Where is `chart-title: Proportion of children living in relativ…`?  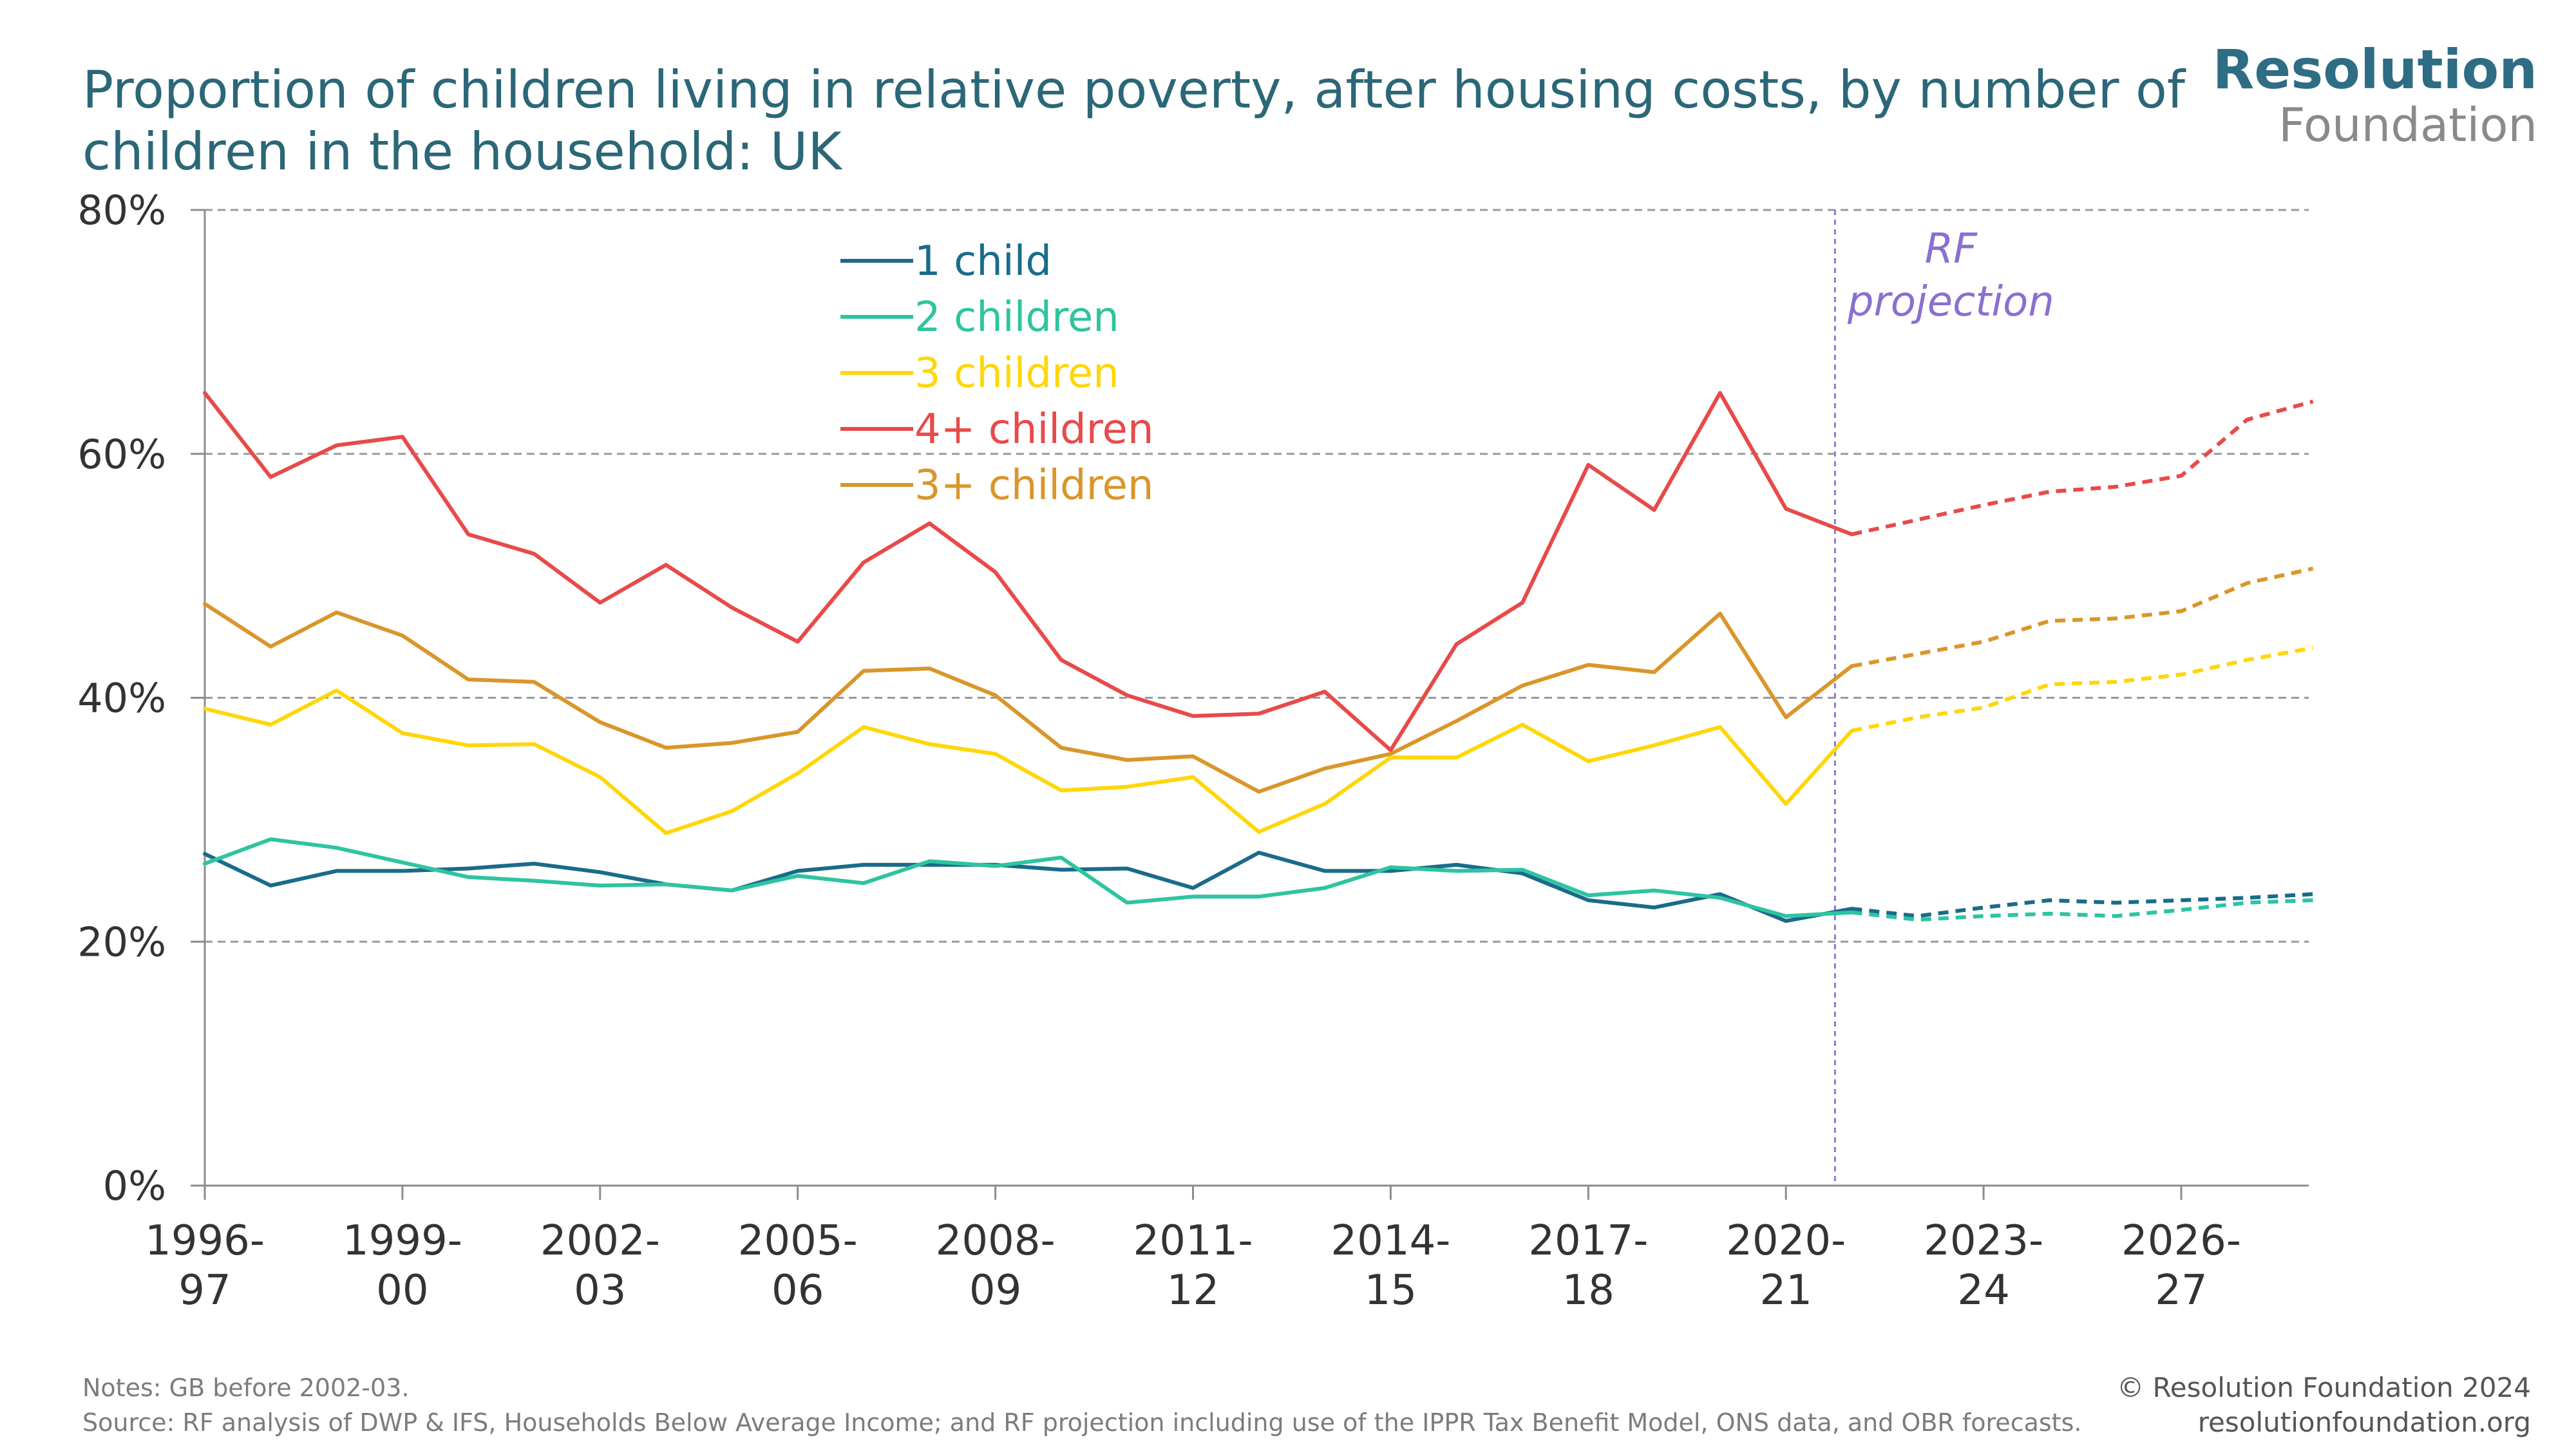 chart-title: Proportion of children living in relativ… is located at coordinates (1134, 121).